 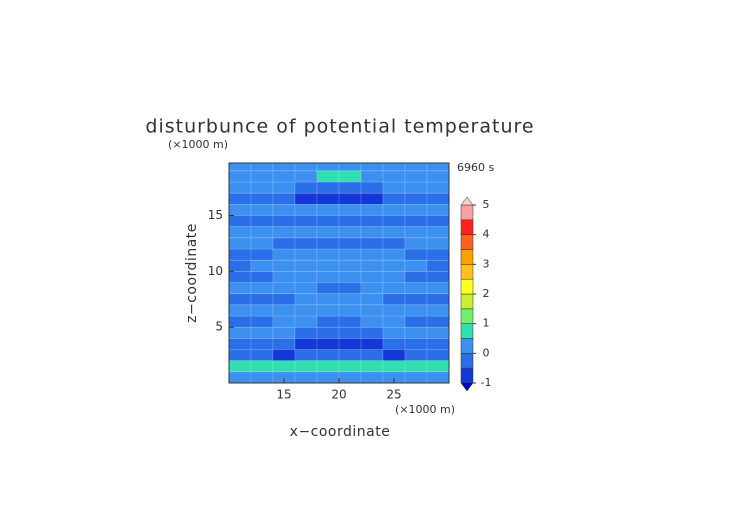 What do you see at coordinates (486, 263) in the screenshot?
I see `colorbar-tick-label: 3` at bounding box center [486, 263].